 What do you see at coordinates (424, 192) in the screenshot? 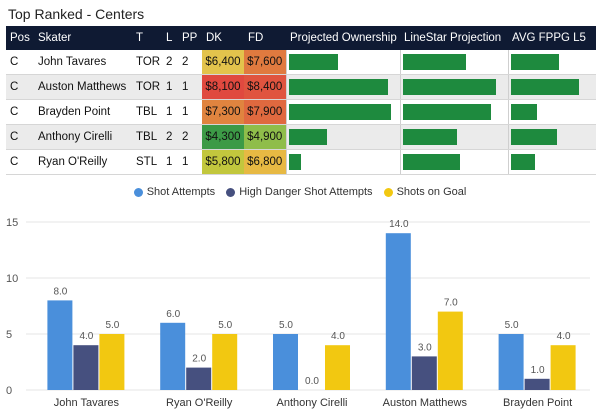
I see `legend-item-shots-on-goal: Shots on Goal` at bounding box center [424, 192].